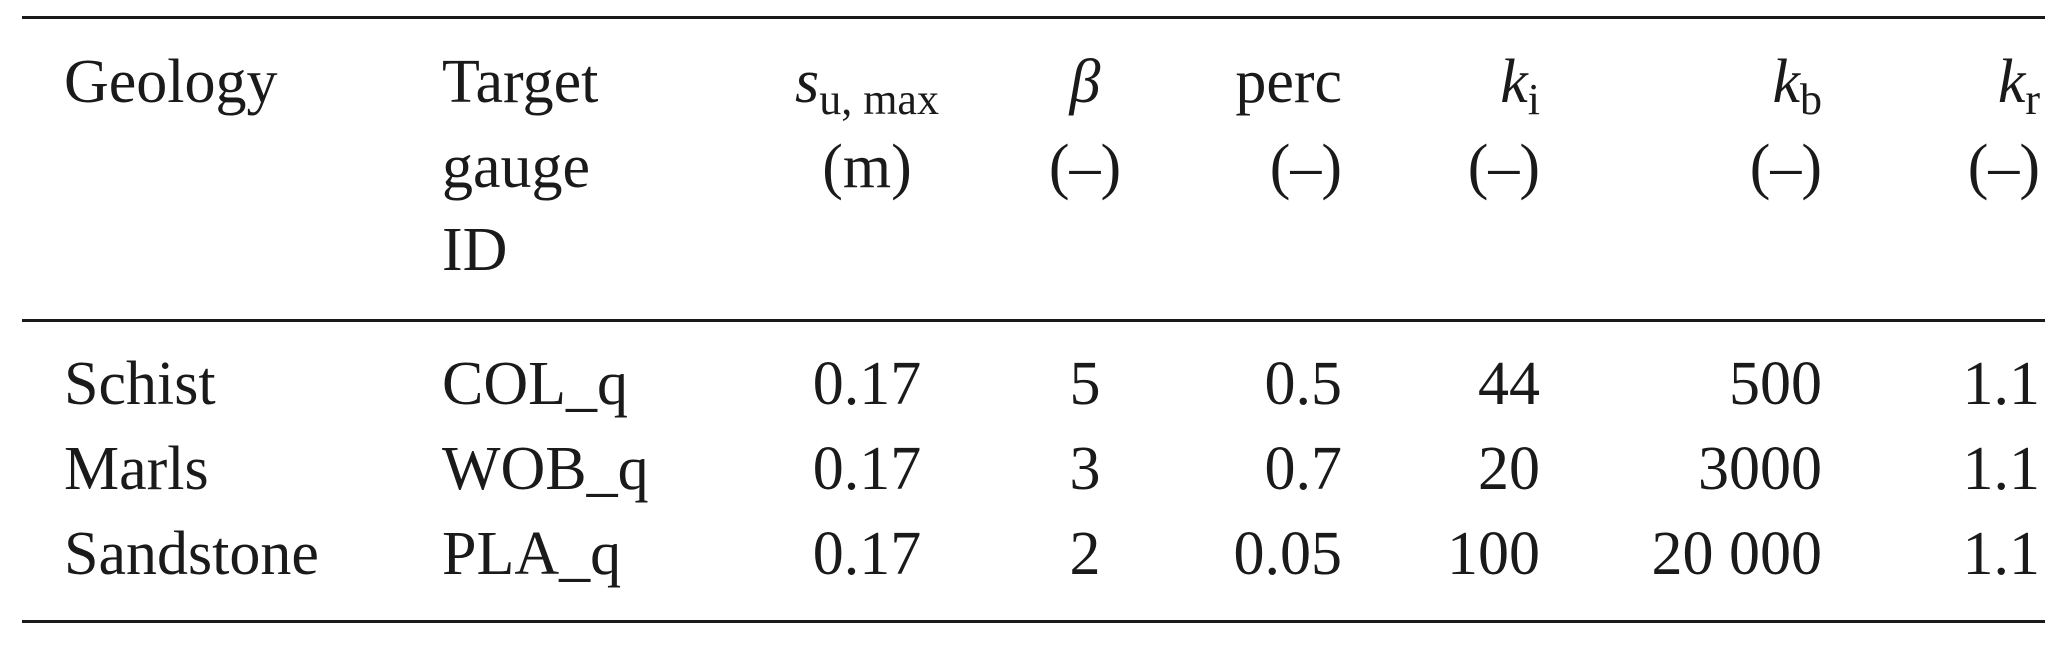 The image size is (2067, 646). What do you see at coordinates (191, 554) in the screenshot?
I see `row-3-geology: Sandstone` at bounding box center [191, 554].